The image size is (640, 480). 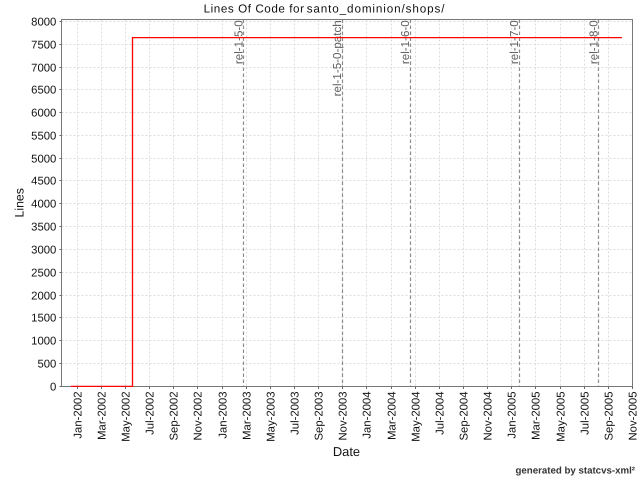 What do you see at coordinates (43, 69) in the screenshot?
I see `svg-text: 7000` at bounding box center [43, 69].